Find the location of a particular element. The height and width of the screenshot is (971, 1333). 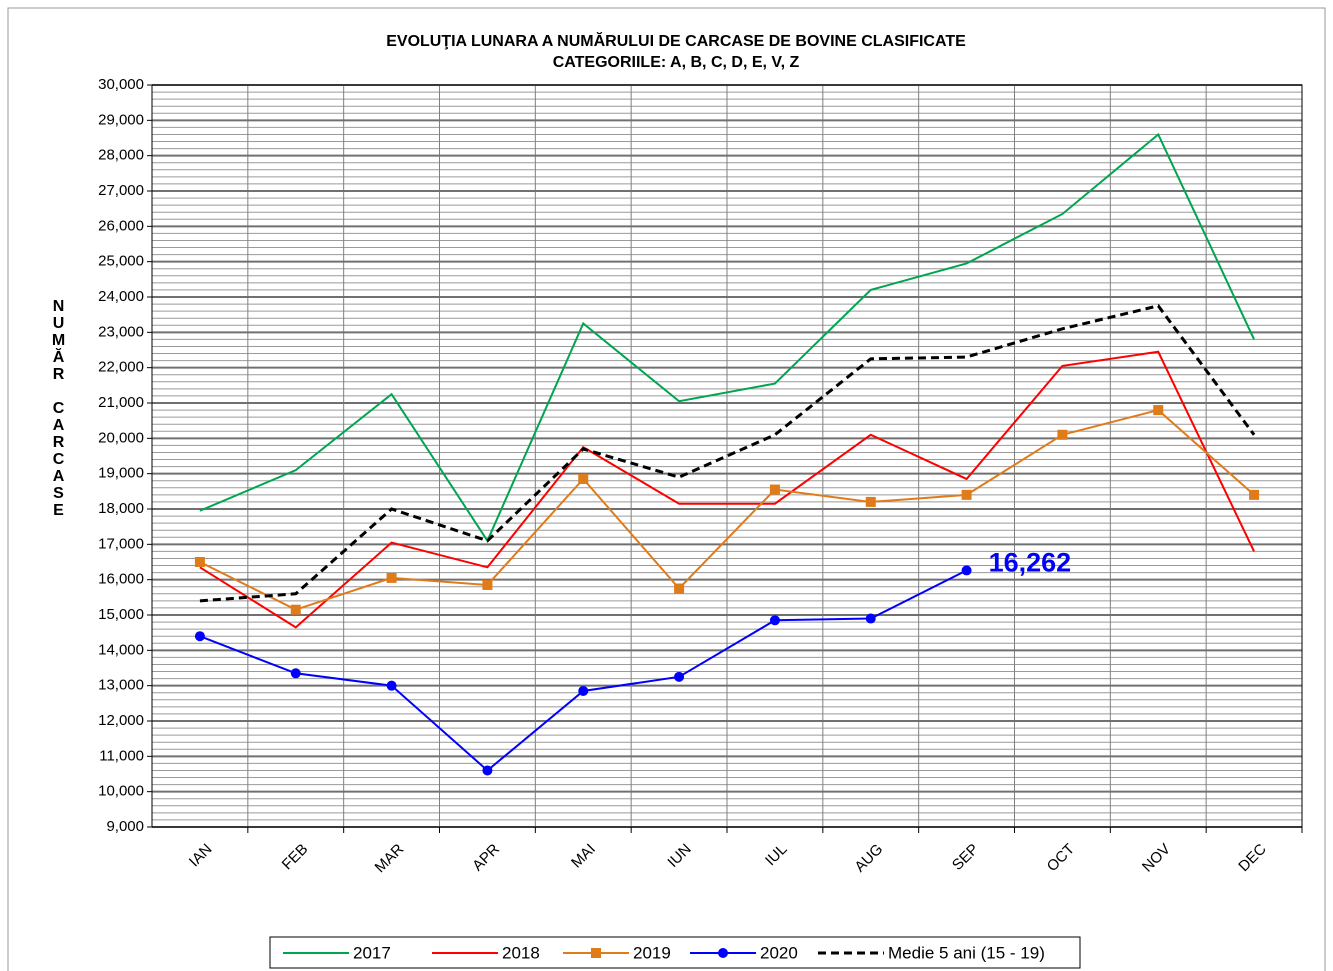

legend-box is located at coordinates (675, 952).